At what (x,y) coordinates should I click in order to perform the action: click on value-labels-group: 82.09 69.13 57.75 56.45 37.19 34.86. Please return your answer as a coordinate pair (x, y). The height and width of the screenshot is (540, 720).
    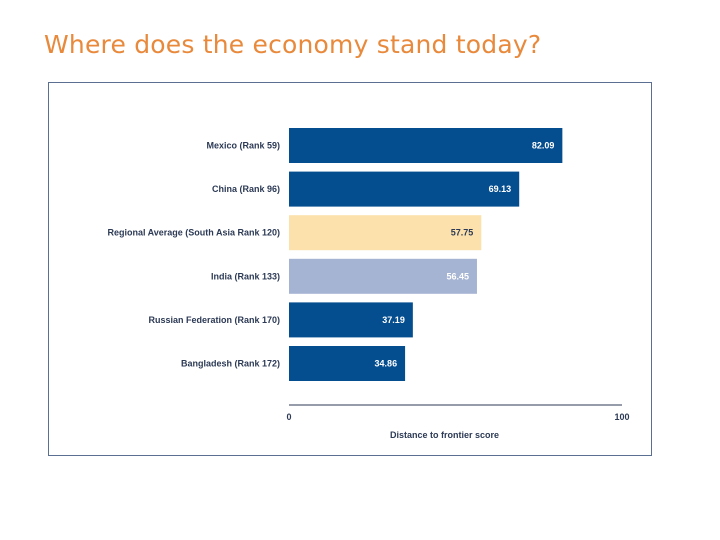
    Looking at the image, I should click on (465, 255).